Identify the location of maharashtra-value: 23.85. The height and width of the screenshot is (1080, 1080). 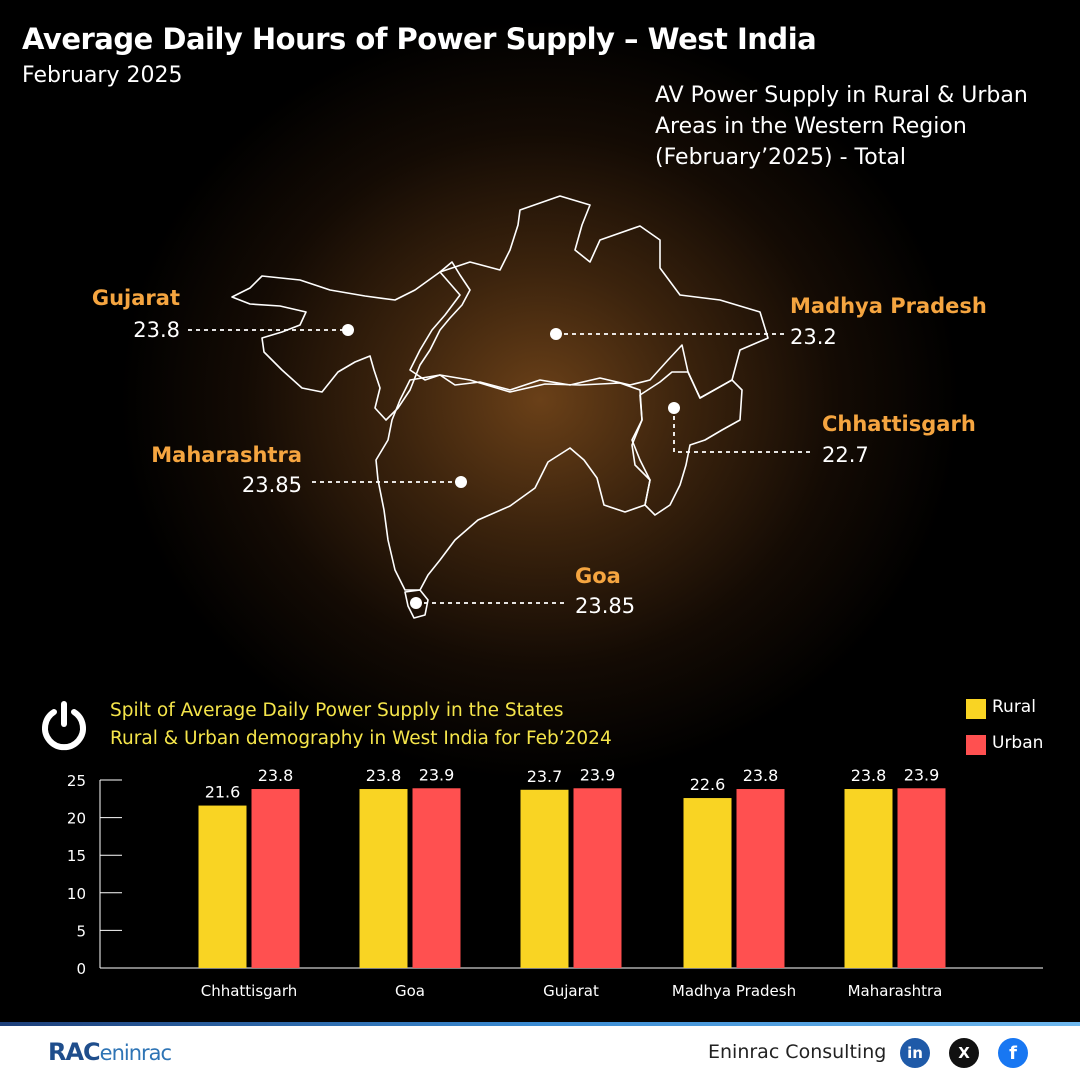
(271, 485).